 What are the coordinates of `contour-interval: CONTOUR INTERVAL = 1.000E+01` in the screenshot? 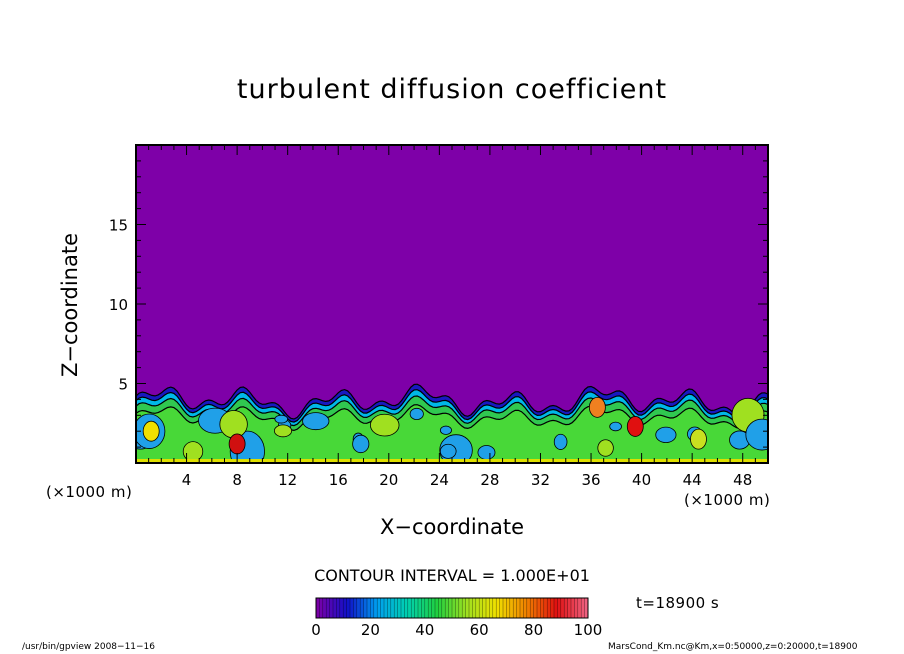 It's located at (452, 575).